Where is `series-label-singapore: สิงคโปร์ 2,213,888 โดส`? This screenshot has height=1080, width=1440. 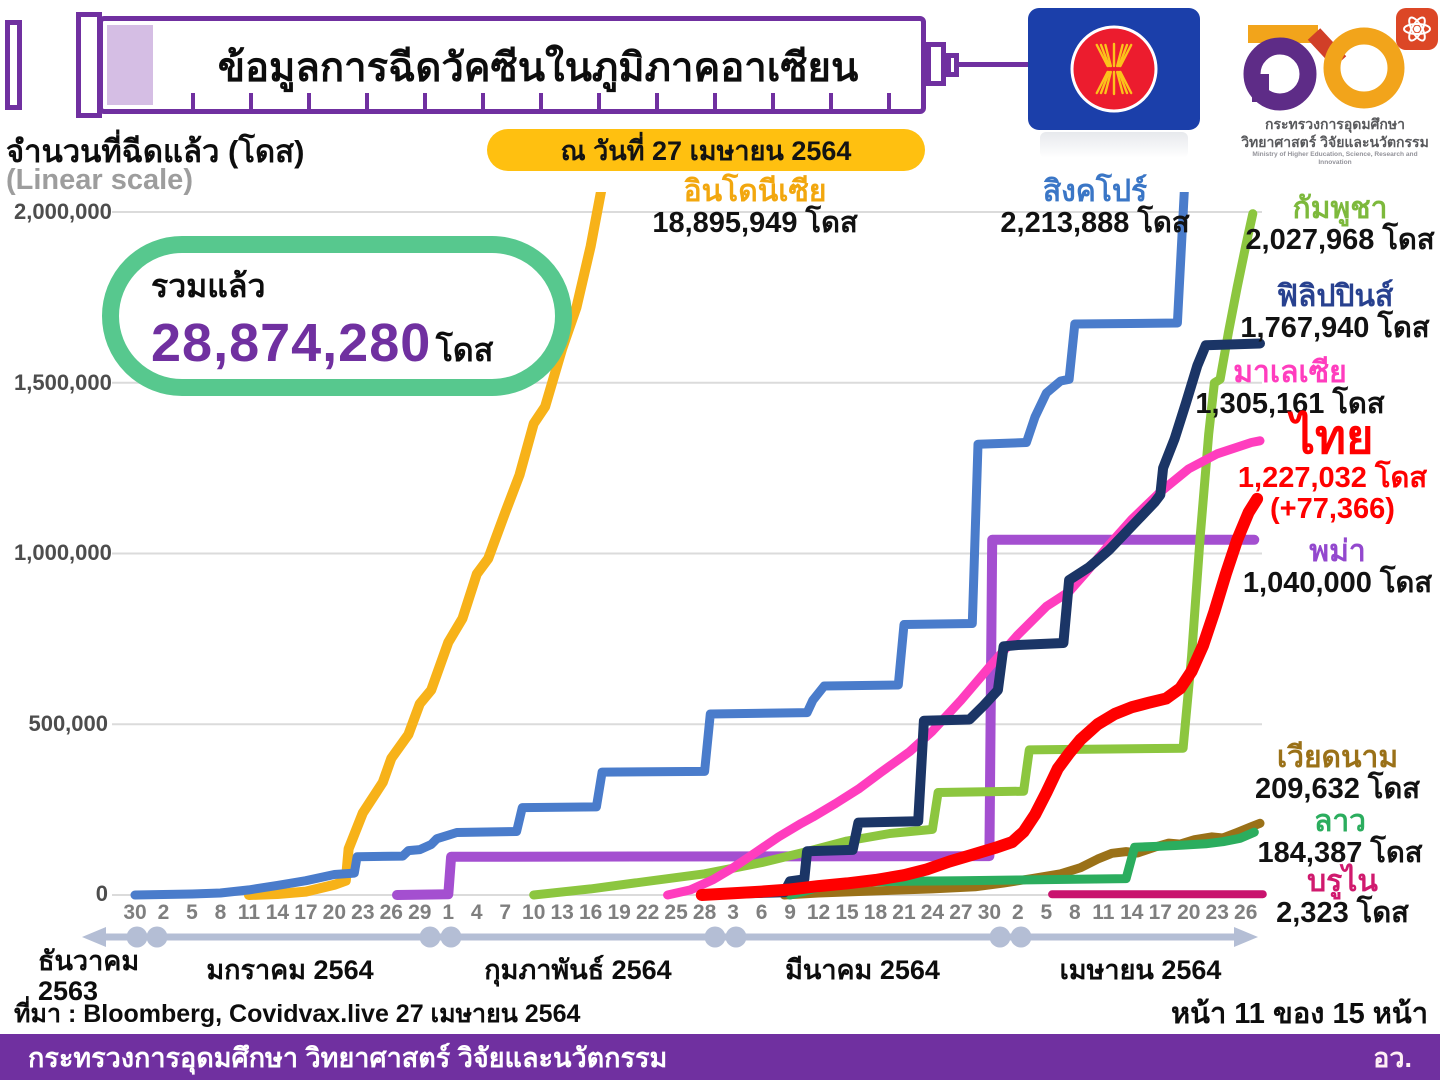
series-label-singapore: สิงคโปร์ 2,213,888 โดส is located at coordinates (1095, 207).